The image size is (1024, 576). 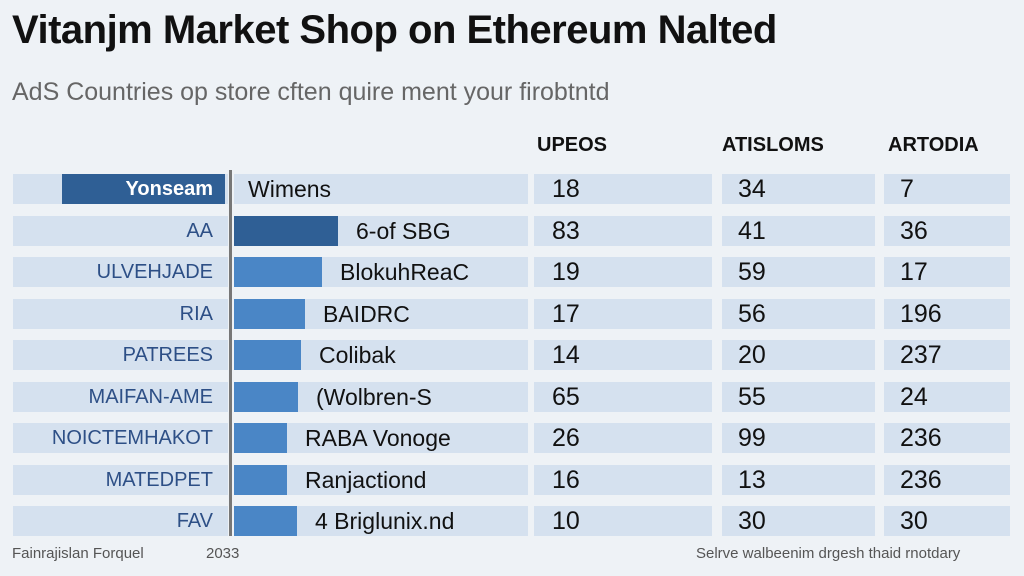 I want to click on value-cell: 26, so click(x=566, y=438).